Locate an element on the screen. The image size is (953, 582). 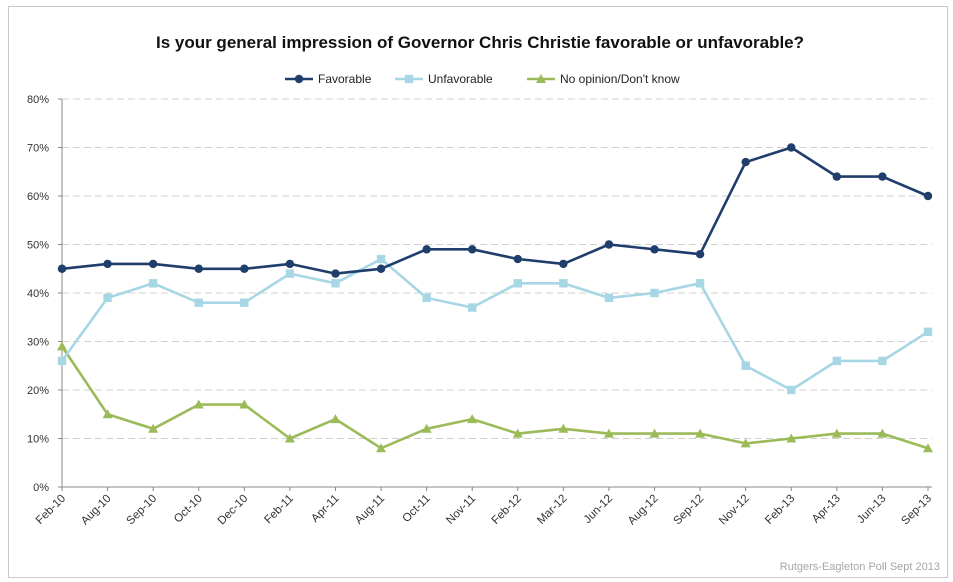
x-tick-label: Aug-12 is located at coordinates (643, 510).